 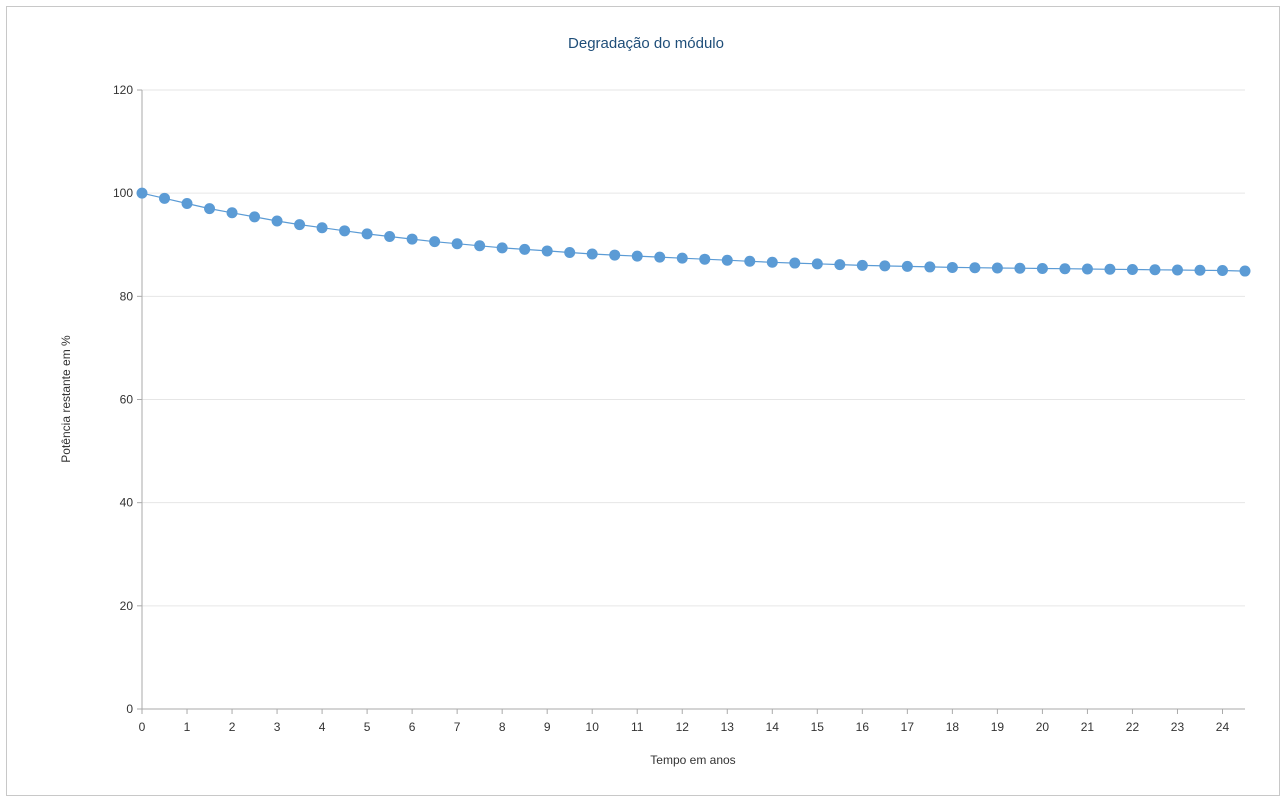 What do you see at coordinates (547, 727) in the screenshot?
I see `x-tick-label: 9` at bounding box center [547, 727].